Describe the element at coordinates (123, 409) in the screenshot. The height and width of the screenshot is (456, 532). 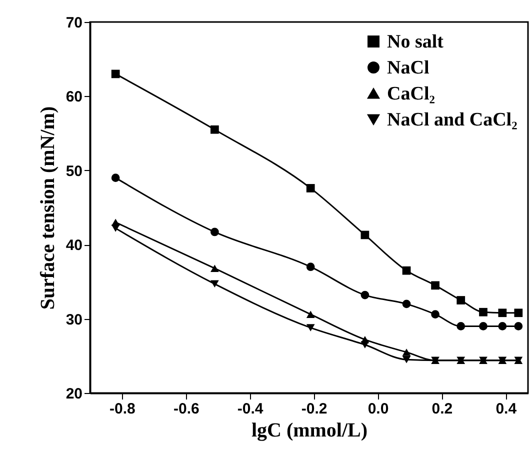
I see `x-tick-label: -0.8` at that location.